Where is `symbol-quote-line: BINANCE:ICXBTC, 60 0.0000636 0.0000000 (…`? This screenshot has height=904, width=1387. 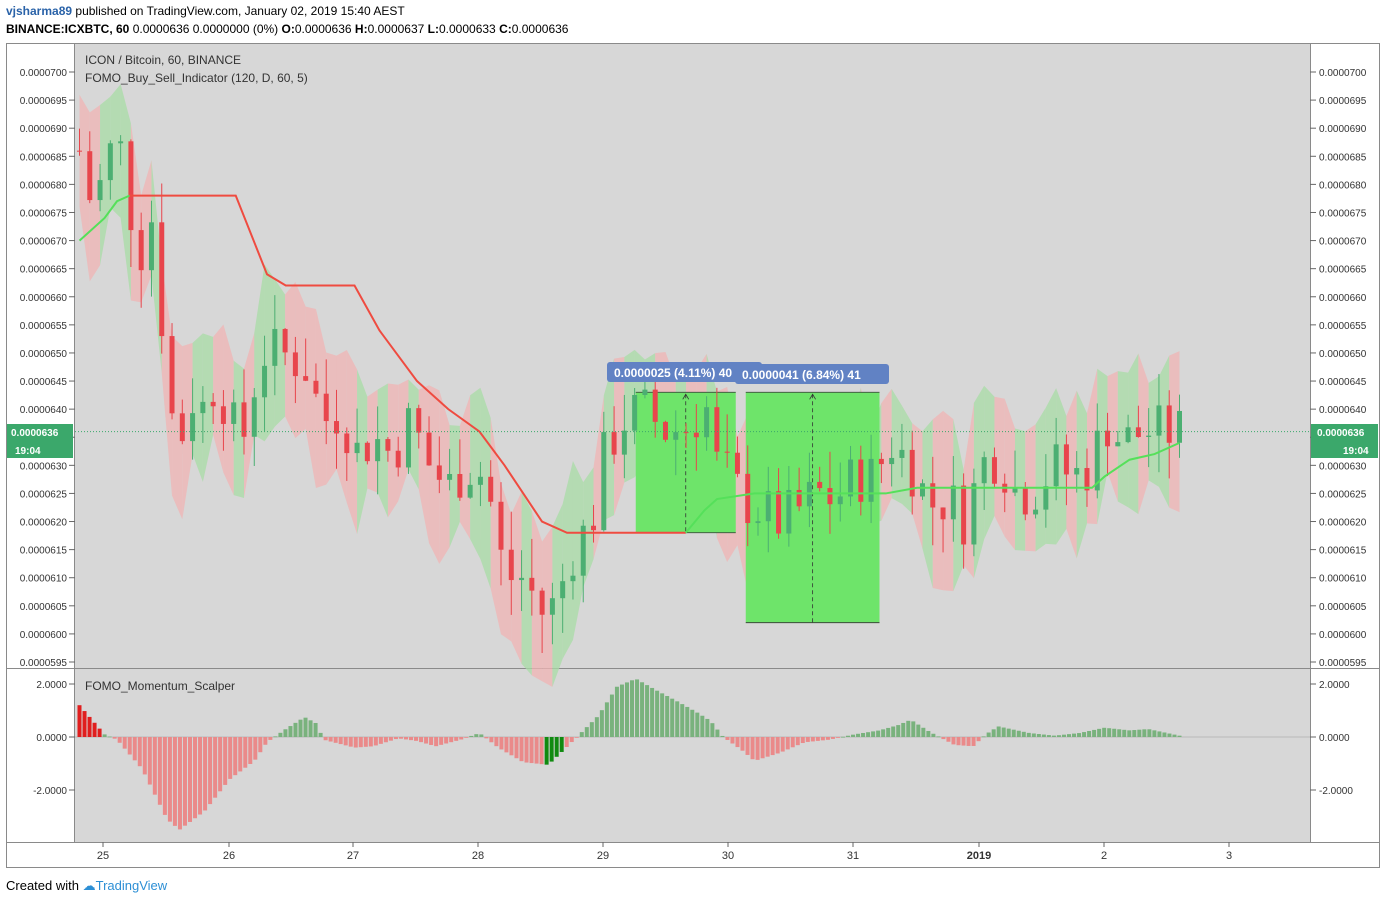 symbol-quote-line: BINANCE:ICXBTC, 60 0.0000636 0.0000000 (… is located at coordinates (287, 29).